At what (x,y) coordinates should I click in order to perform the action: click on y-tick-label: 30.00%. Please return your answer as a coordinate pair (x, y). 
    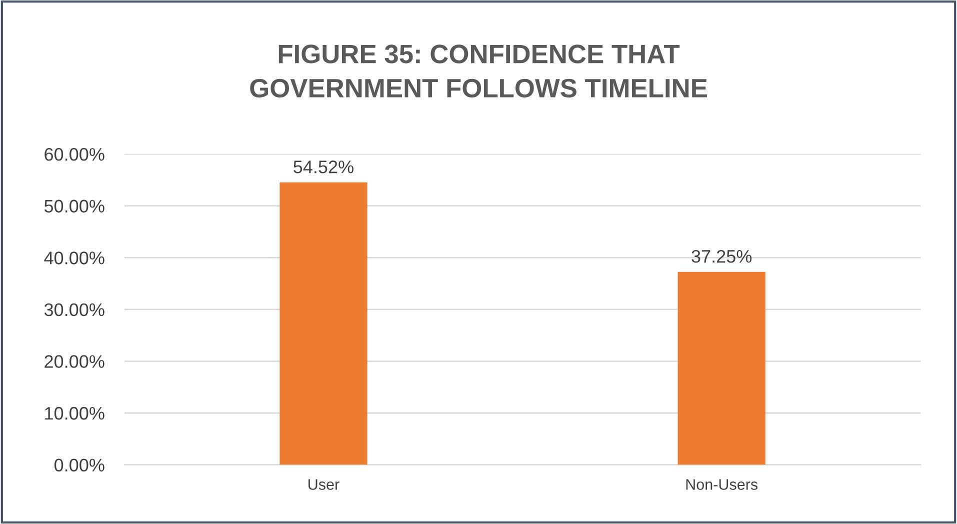
    Looking at the image, I should click on (74, 309).